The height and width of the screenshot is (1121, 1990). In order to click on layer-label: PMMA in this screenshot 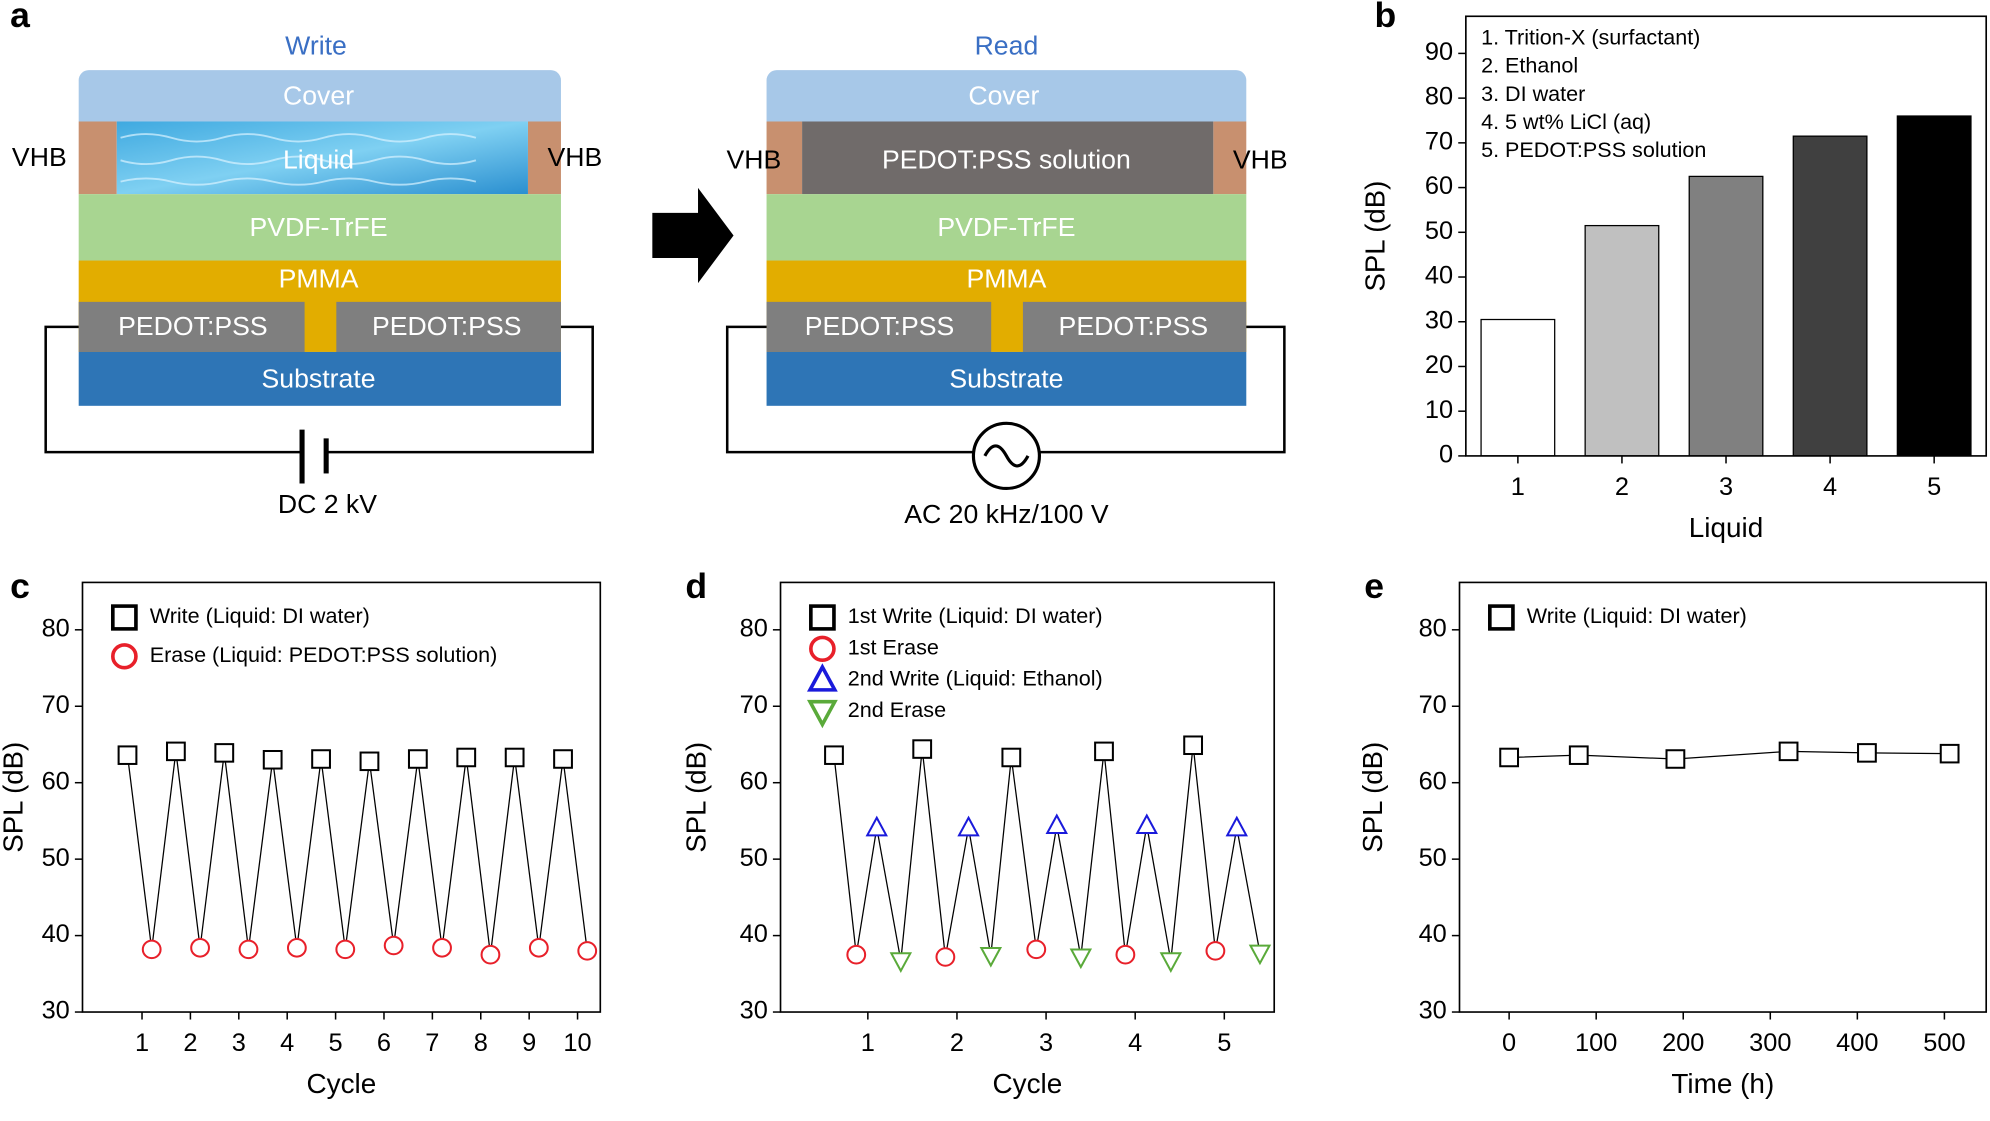, I will do `click(1006, 279)`.